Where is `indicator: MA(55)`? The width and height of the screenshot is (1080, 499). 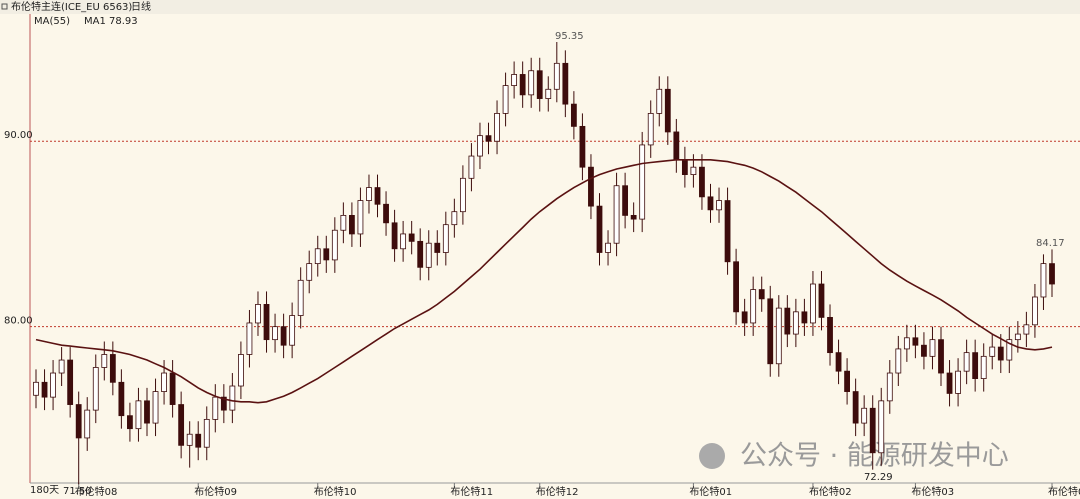 indicator: MA(55) is located at coordinates (52, 21).